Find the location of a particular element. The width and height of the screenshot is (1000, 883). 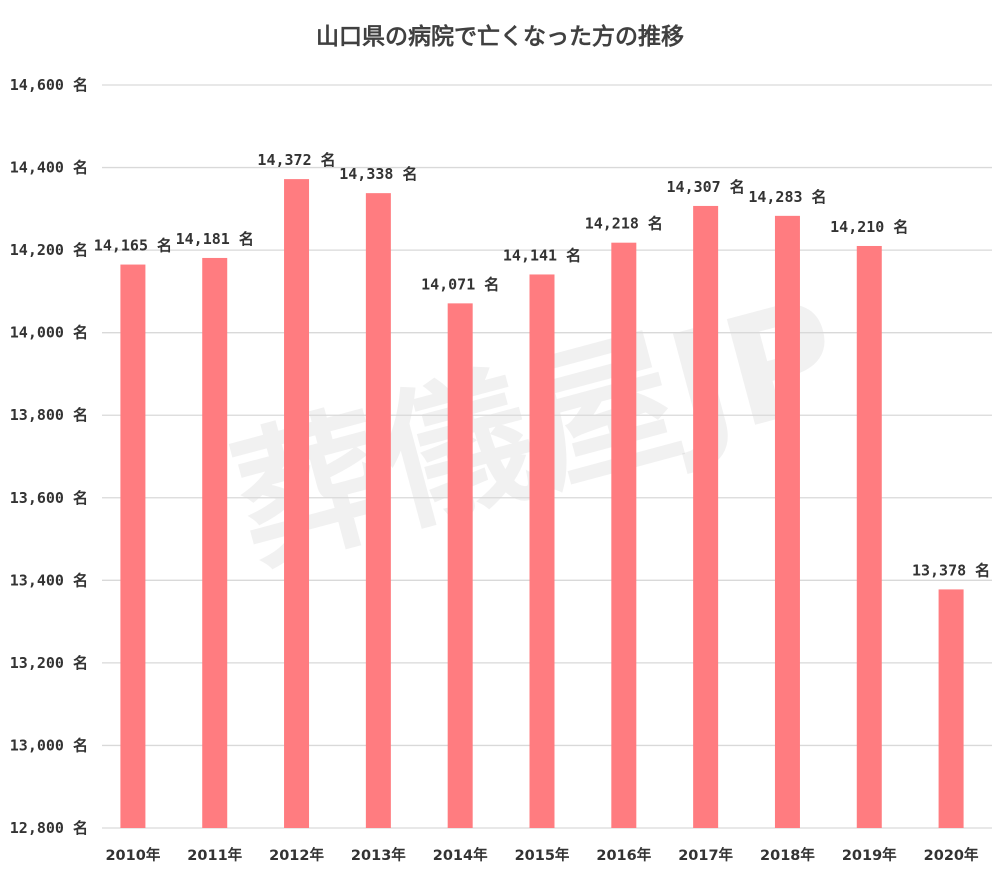

bar-2018年 is located at coordinates (787, 521).